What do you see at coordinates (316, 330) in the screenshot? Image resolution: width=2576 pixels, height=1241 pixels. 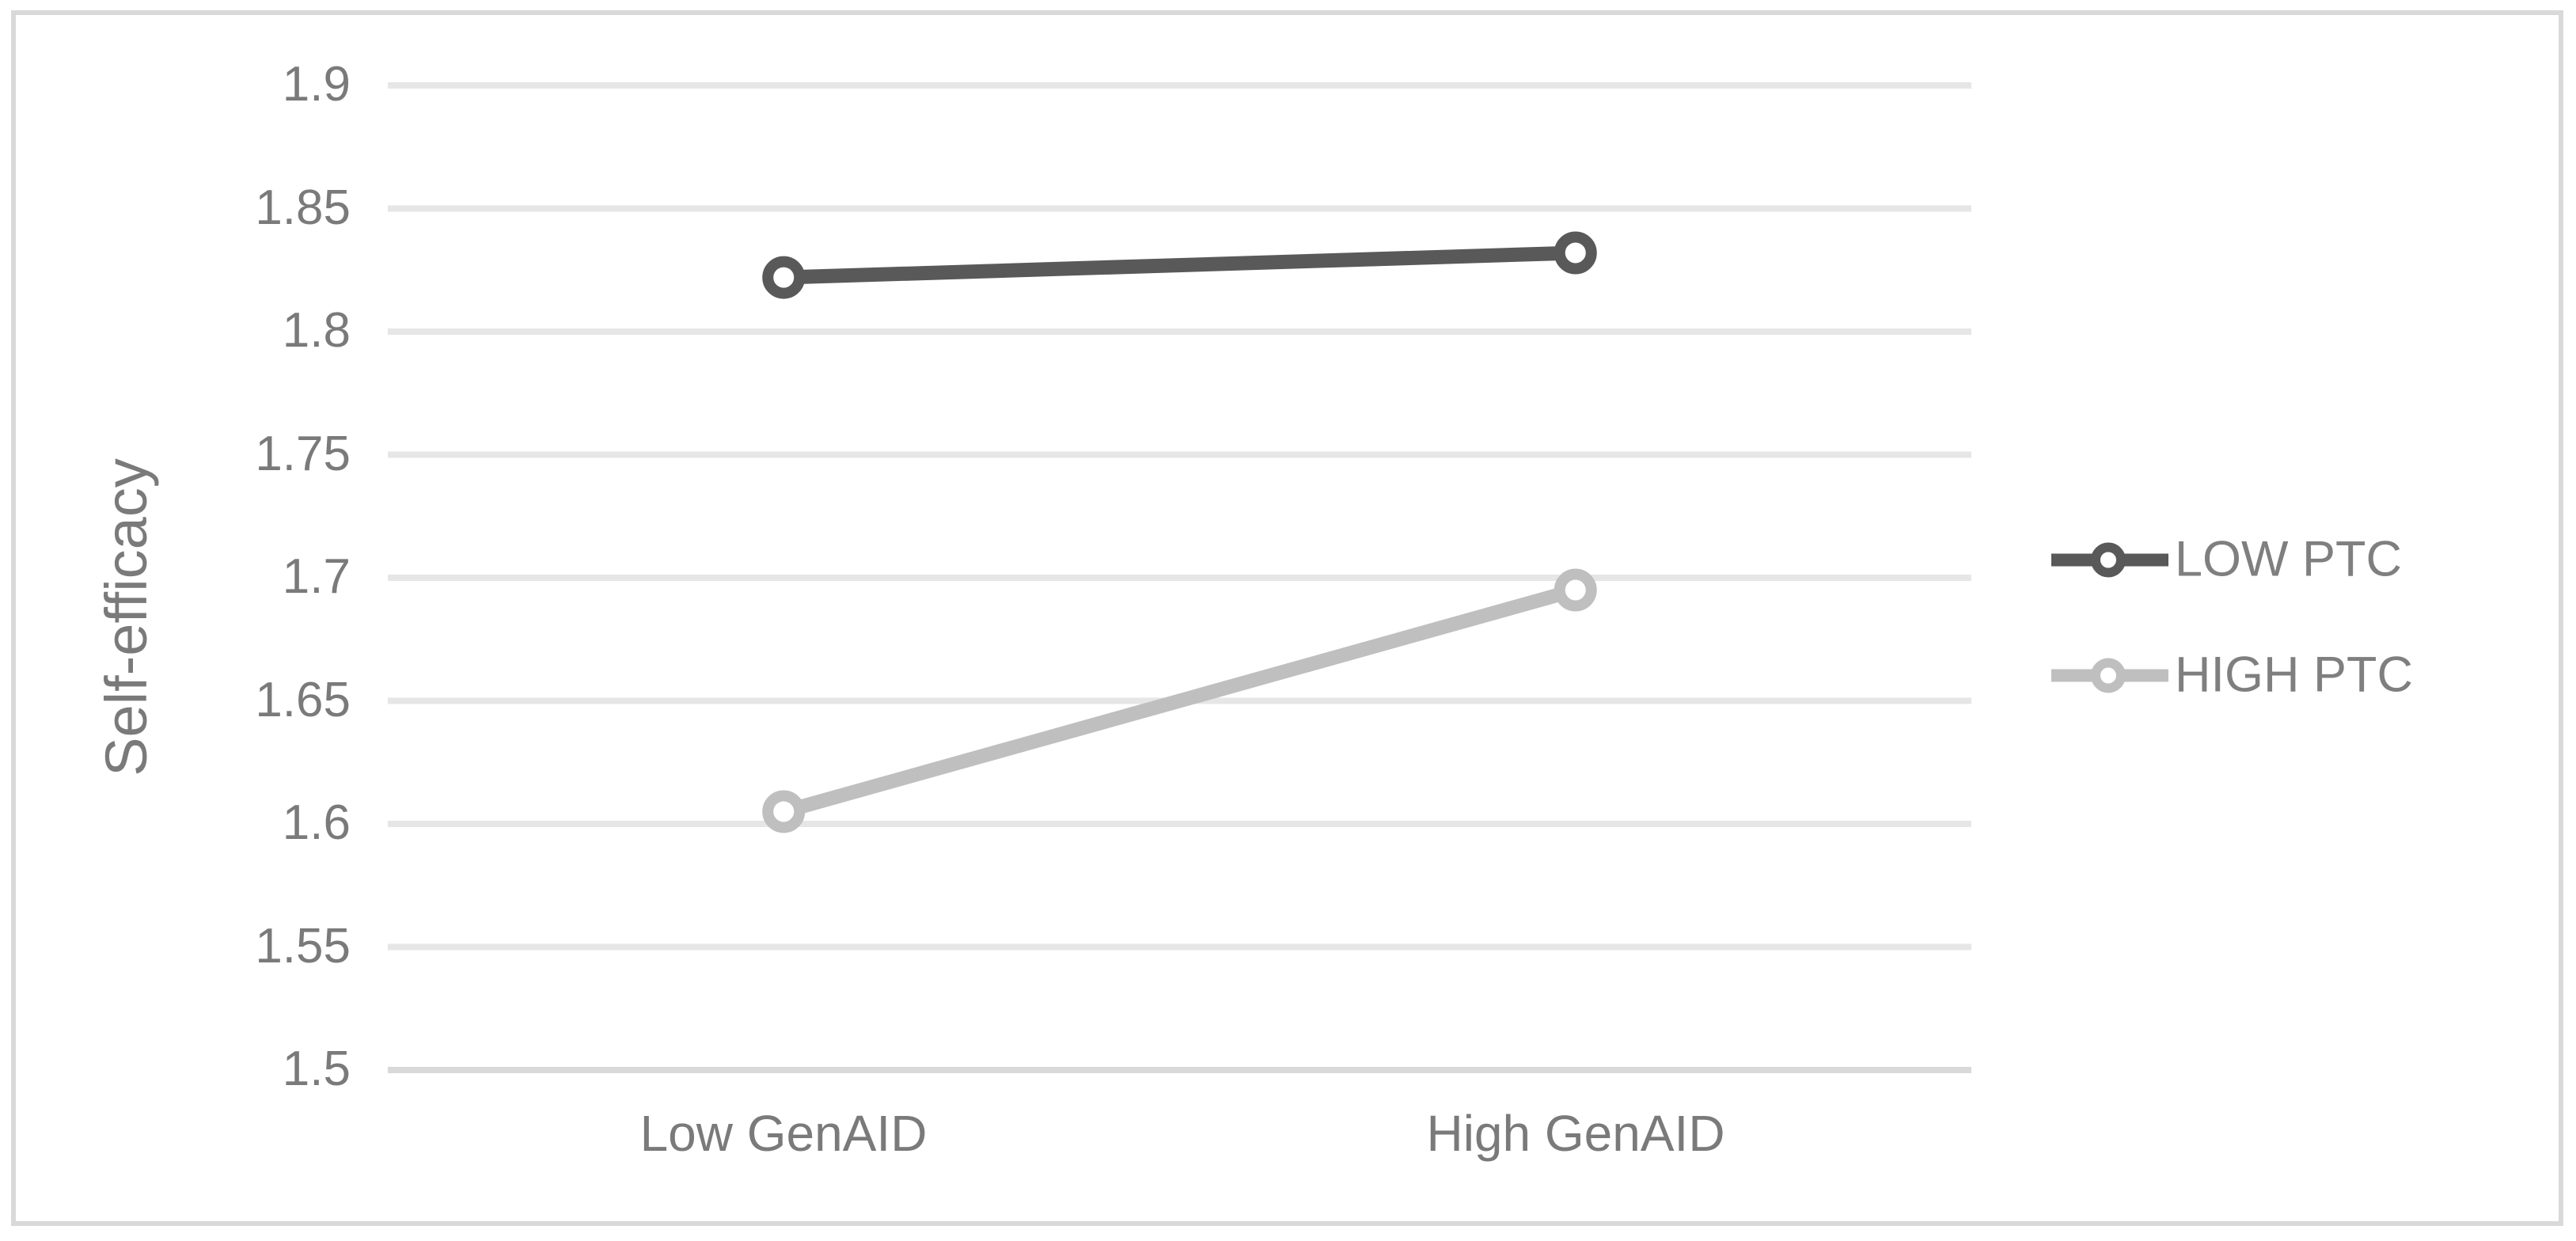 I see `y-tick-label: 1.8` at bounding box center [316, 330].